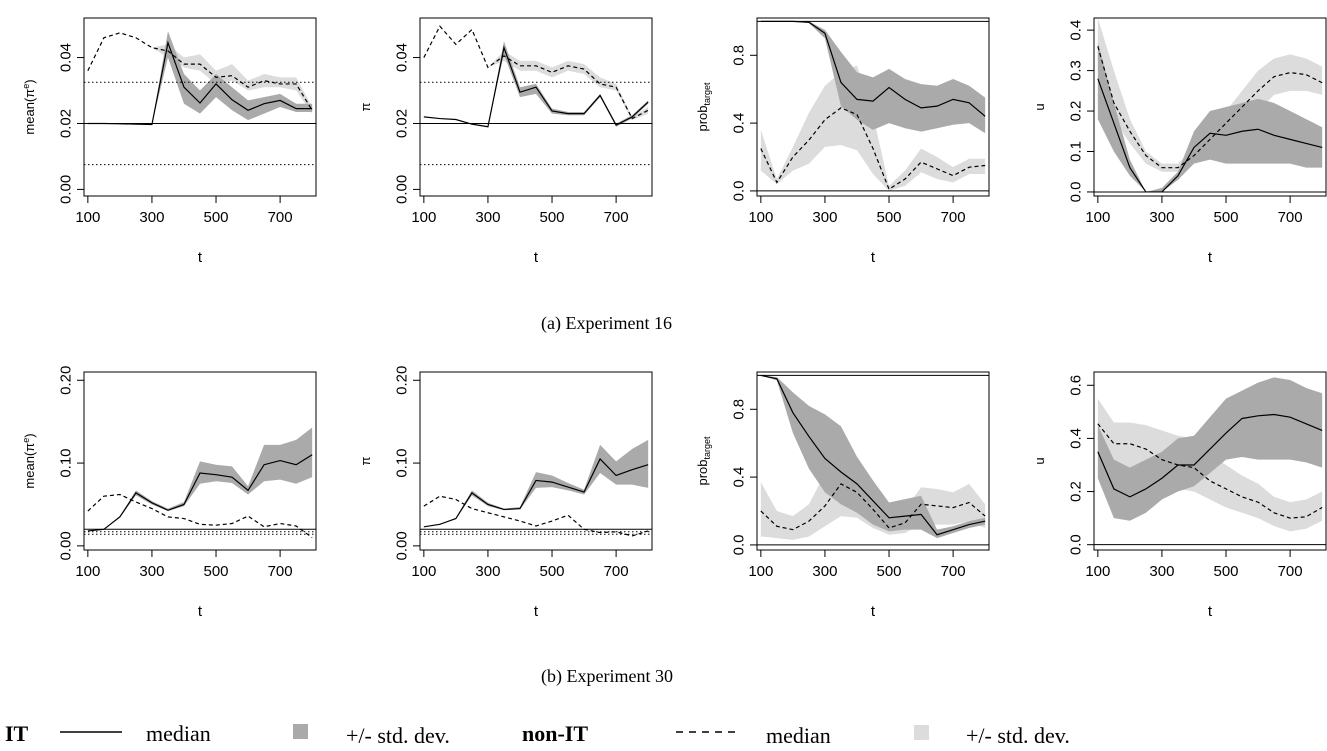 Image resolution: width=1327 pixels, height=751 pixels. I want to click on legend-nonit-label: non-IT, so click(555, 733).